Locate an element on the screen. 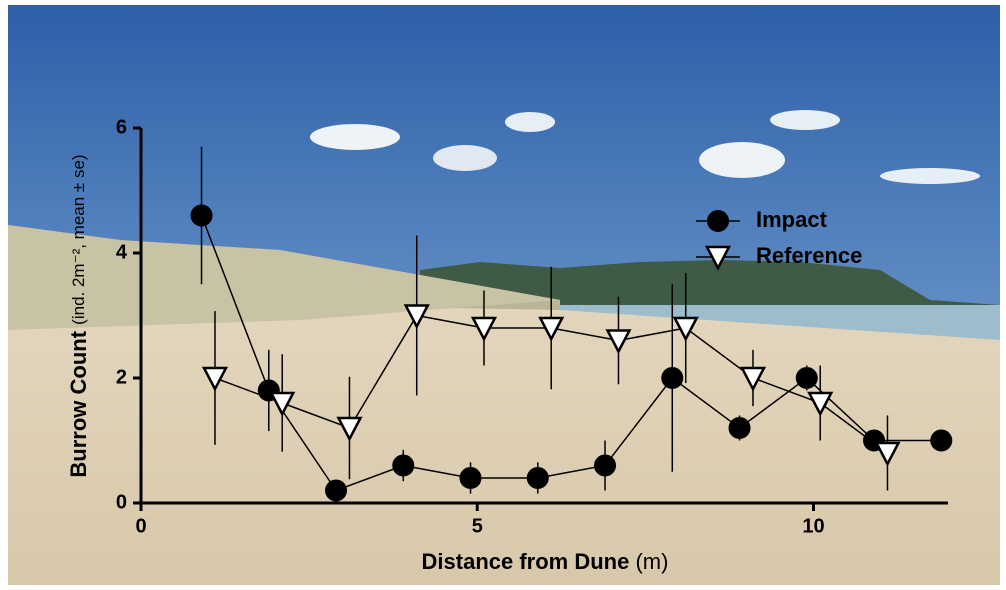 This screenshot has height=590, width=1006. legend-label: Impact is located at coordinates (792, 219).